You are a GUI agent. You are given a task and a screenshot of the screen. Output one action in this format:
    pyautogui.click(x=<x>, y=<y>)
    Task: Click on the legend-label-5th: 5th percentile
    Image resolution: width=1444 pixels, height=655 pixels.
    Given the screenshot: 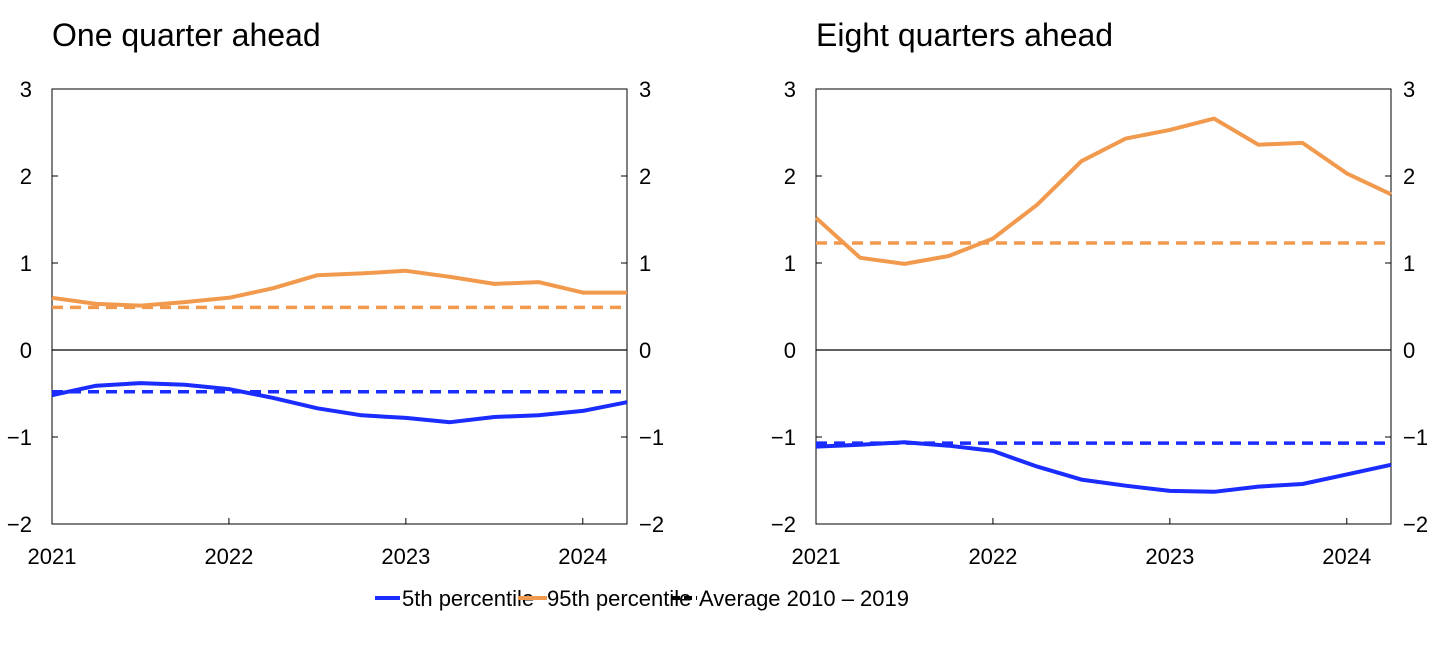 What is the action you would take?
    pyautogui.click(x=468, y=598)
    